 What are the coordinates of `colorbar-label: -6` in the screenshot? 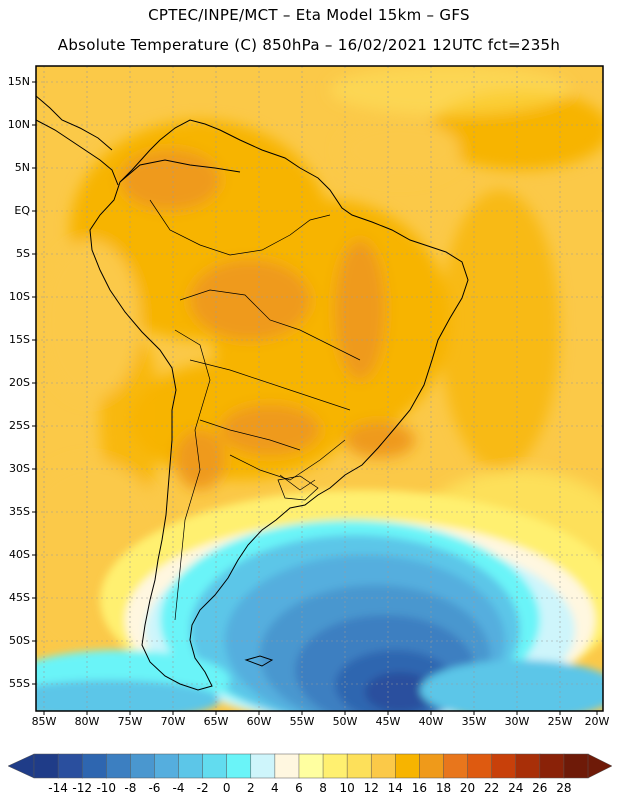 It's located at (154, 788).